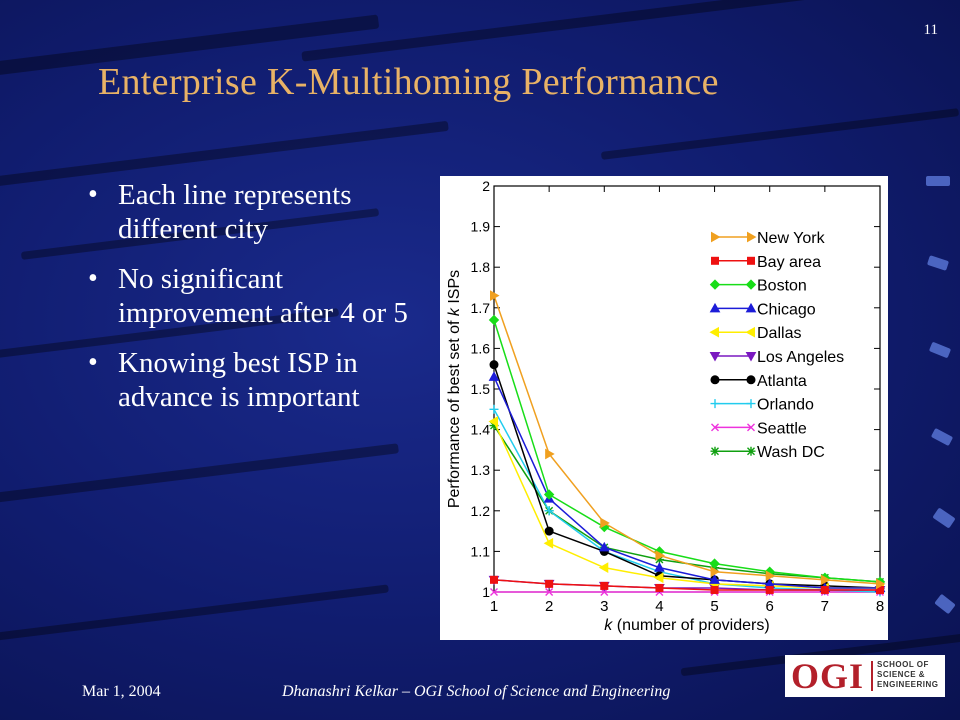 The height and width of the screenshot is (720, 960). Describe the element at coordinates (758, 381) in the screenshot. I see `legend-item: Atlanta` at that location.